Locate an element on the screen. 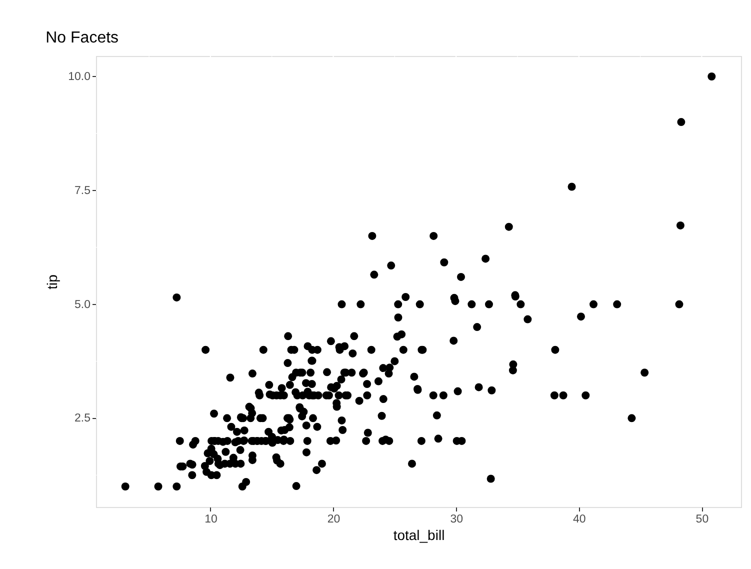  y-tick-label: 10.0 is located at coordinates (79, 77).